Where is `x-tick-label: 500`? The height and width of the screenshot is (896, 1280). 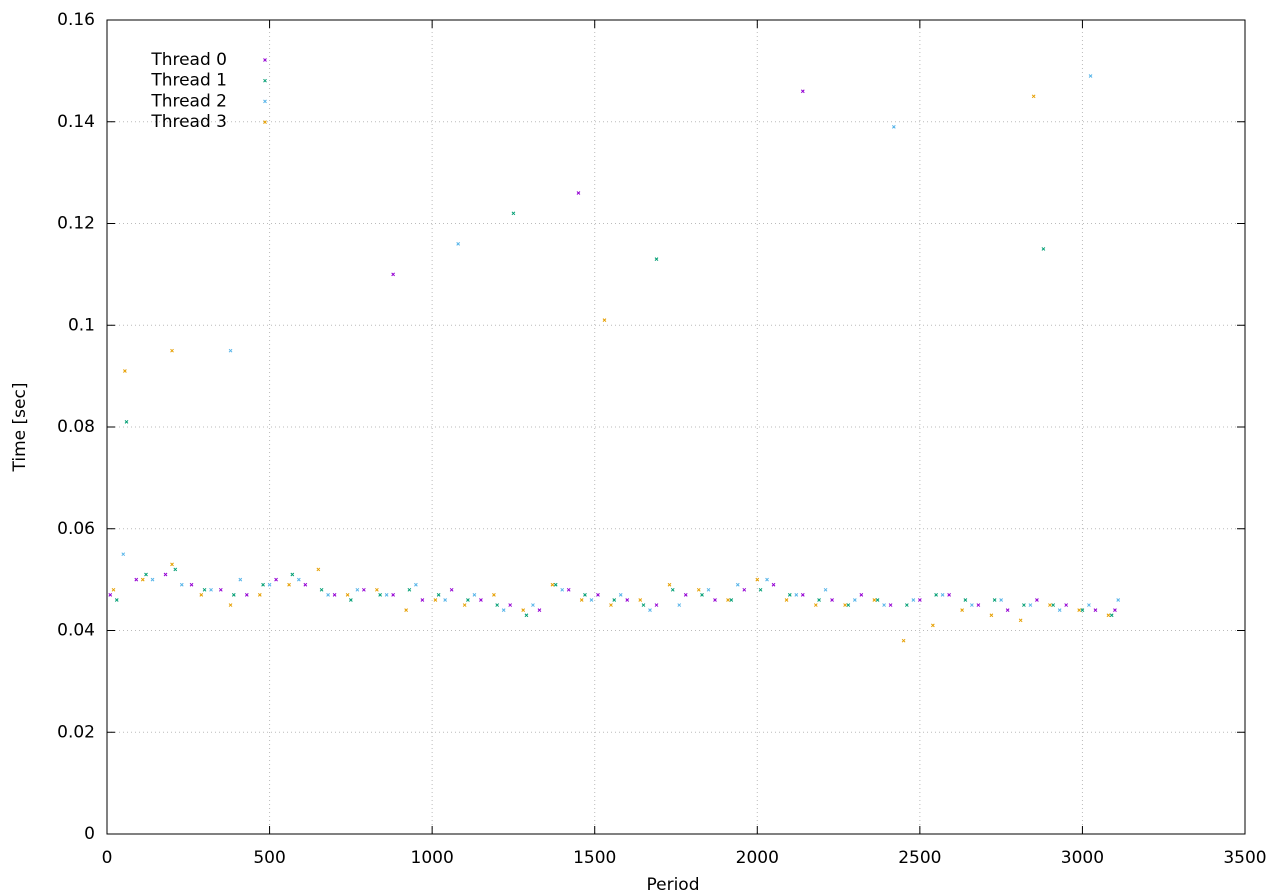 x-tick-label: 500 is located at coordinates (269, 858).